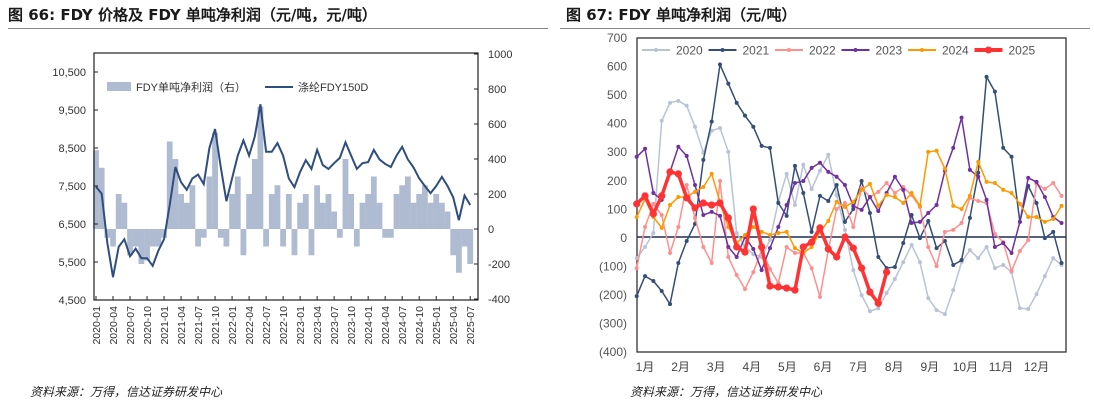  Describe the element at coordinates (216, 325) in the screenshot. I see `x-axis-label: 2021-10` at that location.